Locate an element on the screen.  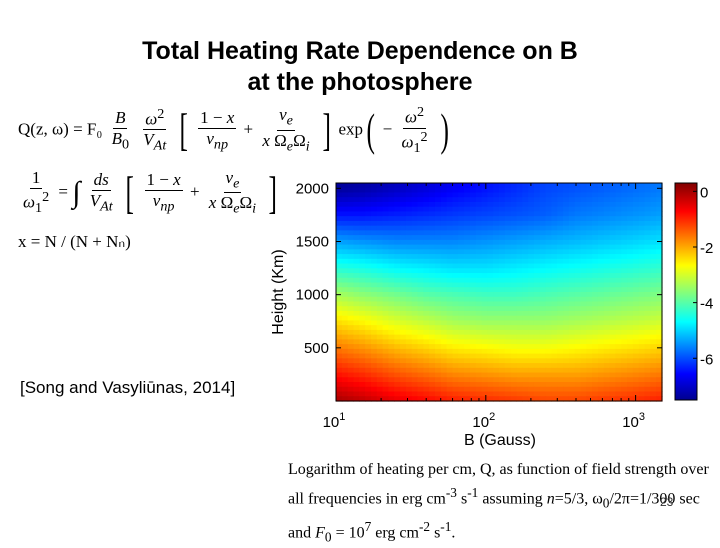
equation-fraction: ds VAt is located at coordinates (101, 192).